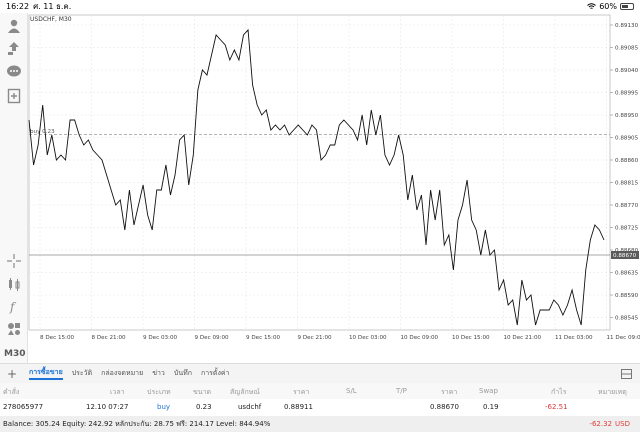 The image size is (640, 447). I want to click on x-tick-label: 9 Dec 03:00, so click(160, 338).